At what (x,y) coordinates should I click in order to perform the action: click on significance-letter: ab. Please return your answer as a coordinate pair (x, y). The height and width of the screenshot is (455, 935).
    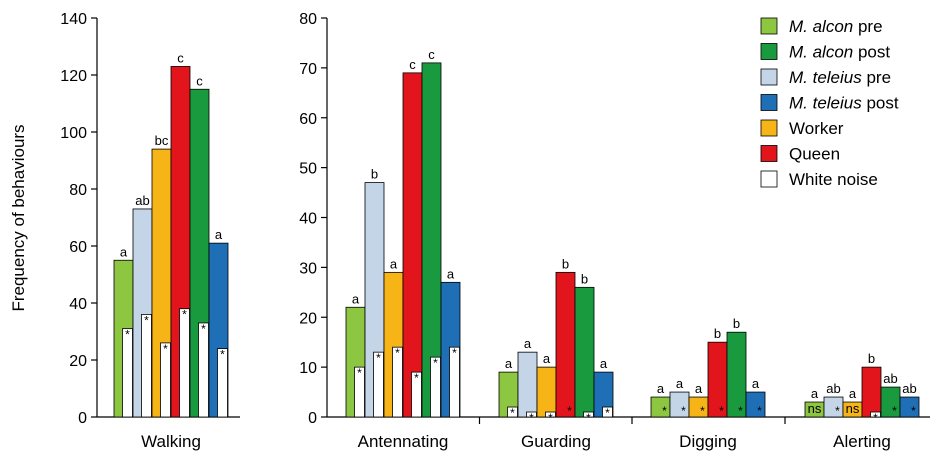
    Looking at the image, I should click on (833, 388).